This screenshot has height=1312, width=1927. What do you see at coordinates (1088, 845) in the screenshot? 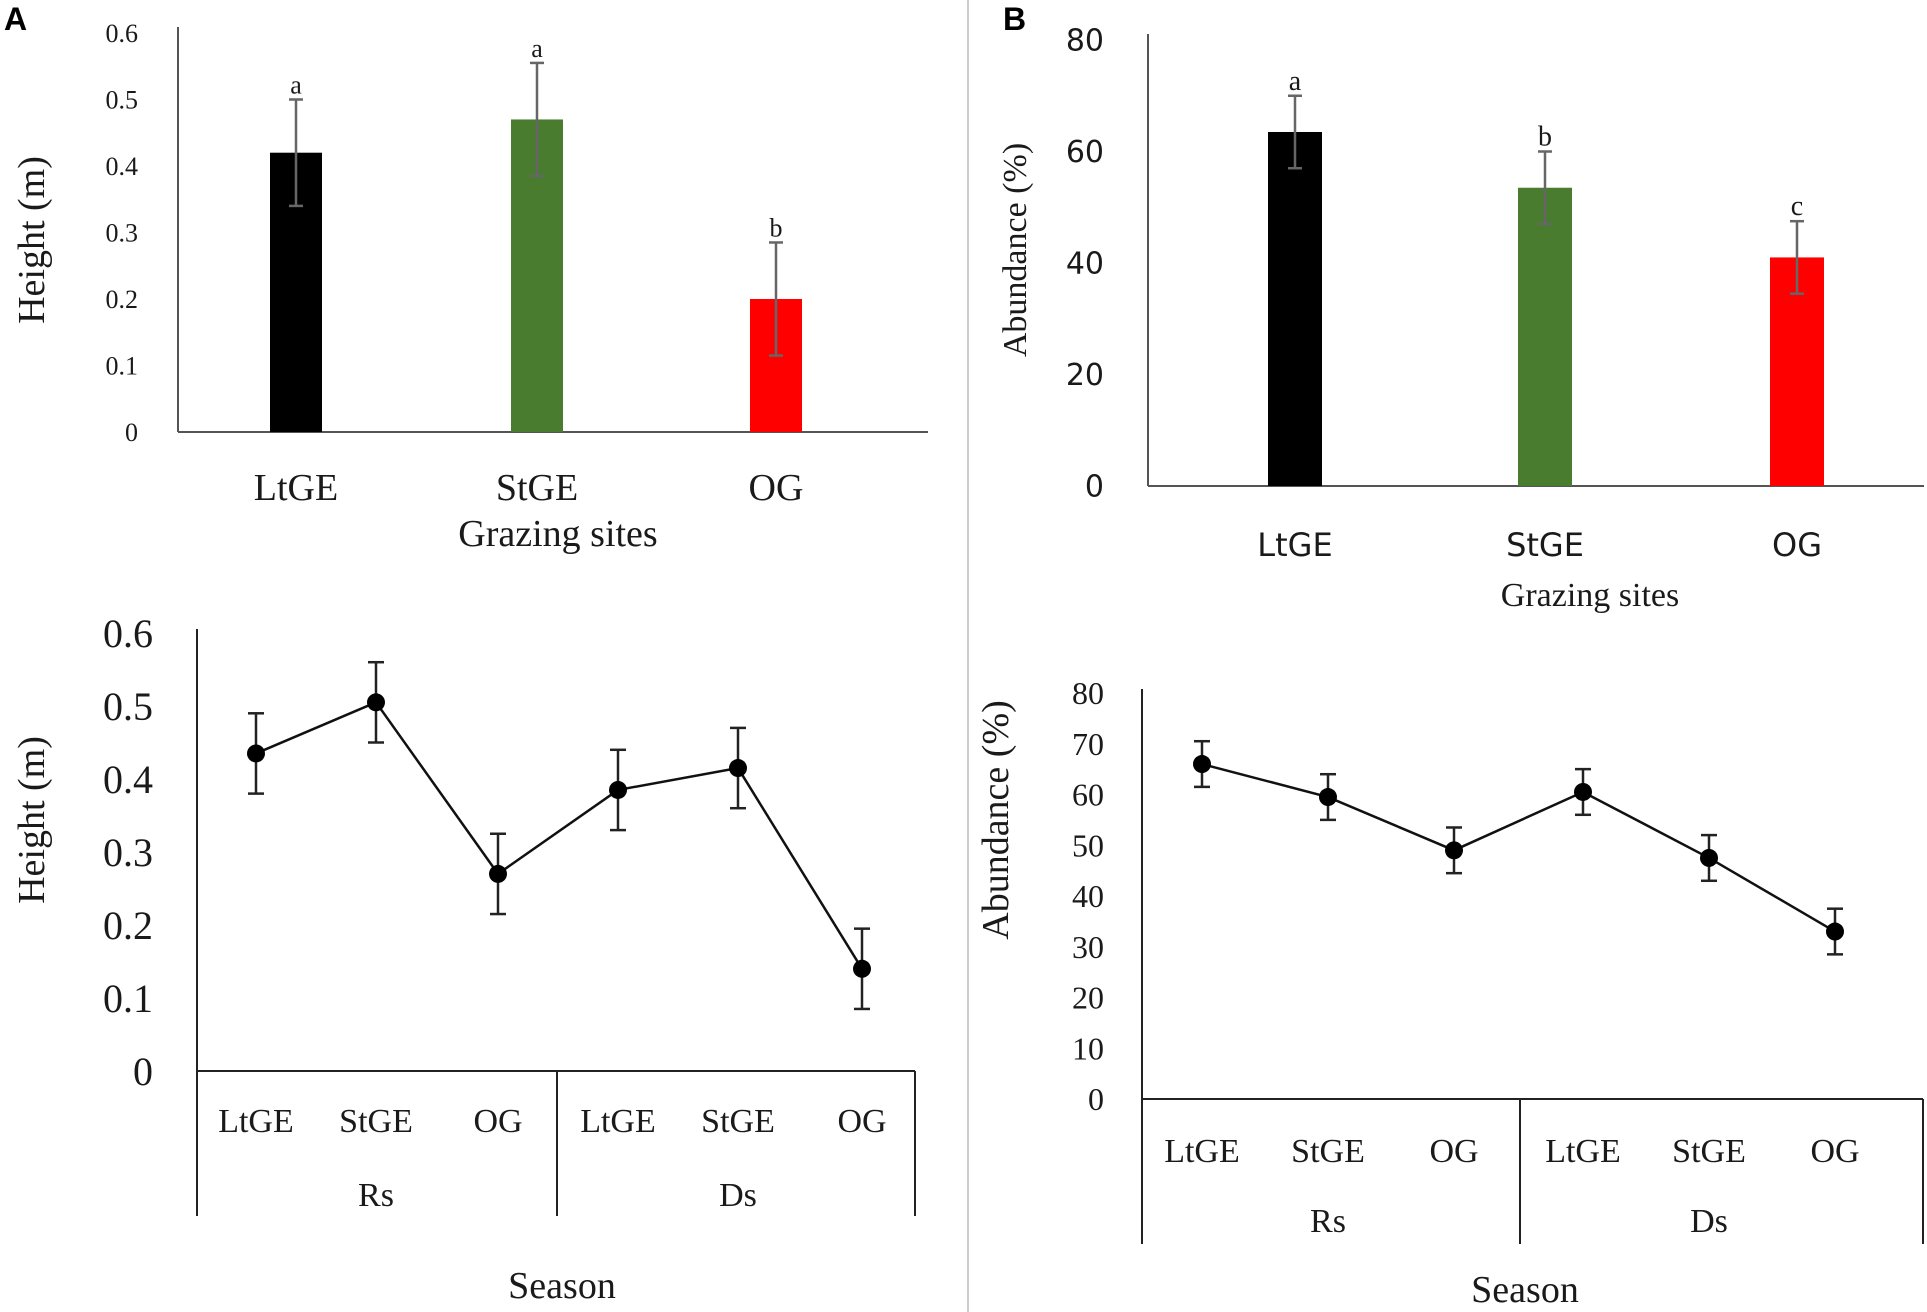
I see `y-tick-label: 50` at bounding box center [1088, 845].